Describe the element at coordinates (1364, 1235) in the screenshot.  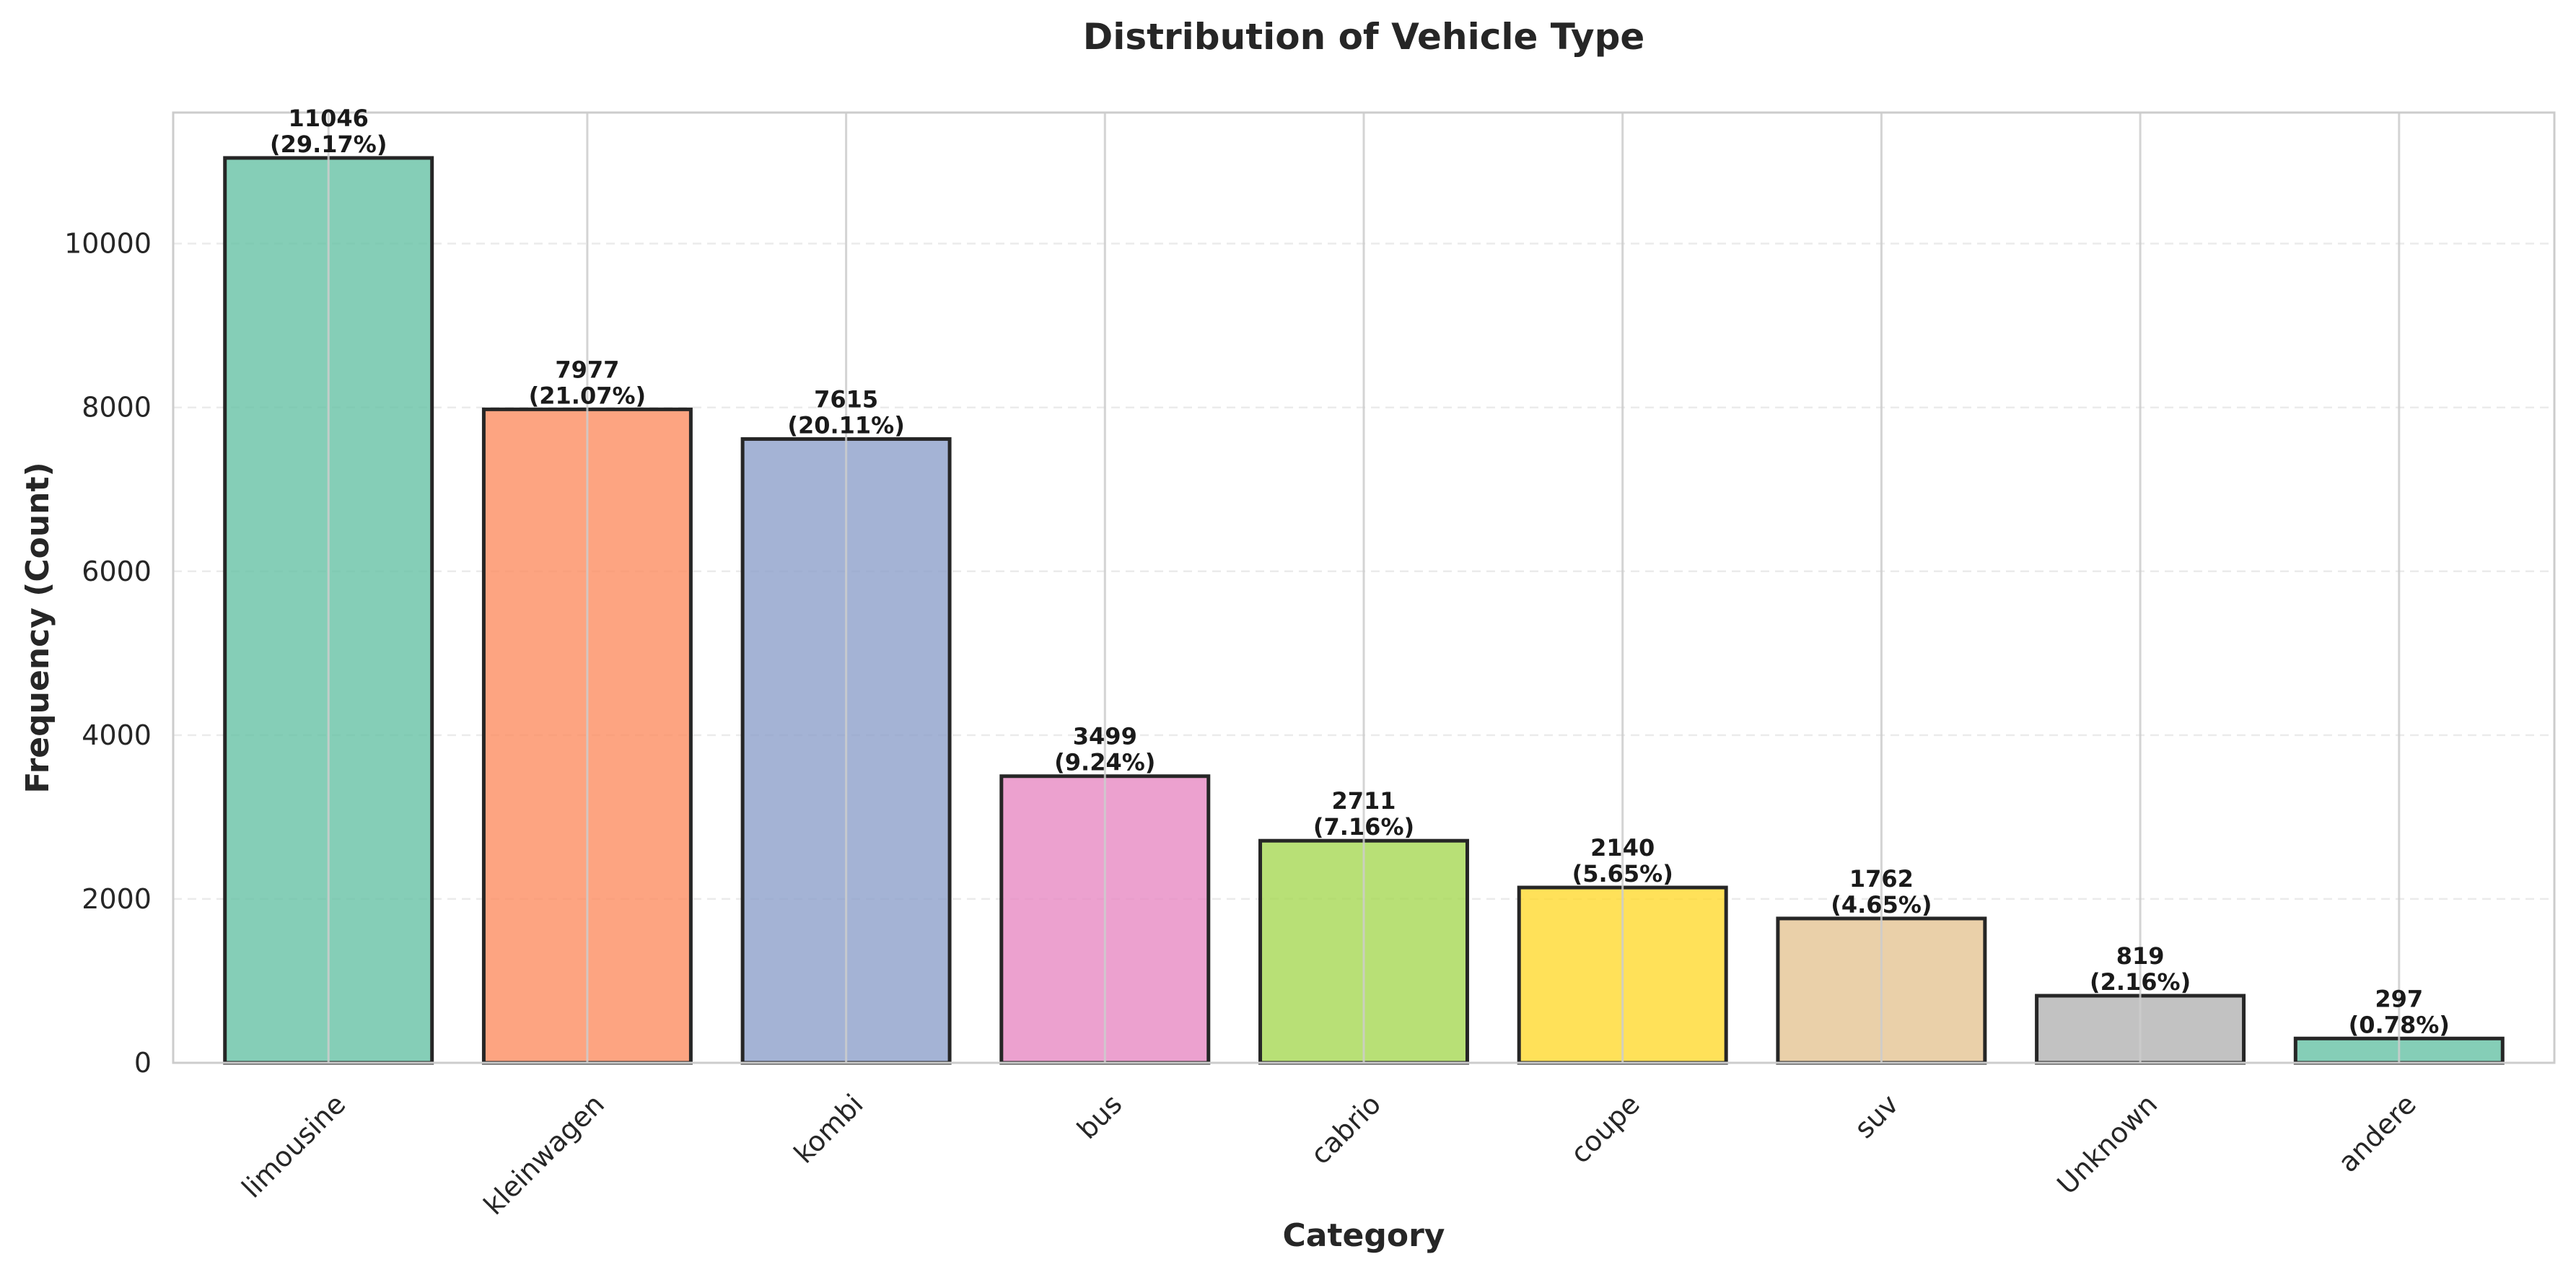
I see `x-axis-title: Category` at that location.